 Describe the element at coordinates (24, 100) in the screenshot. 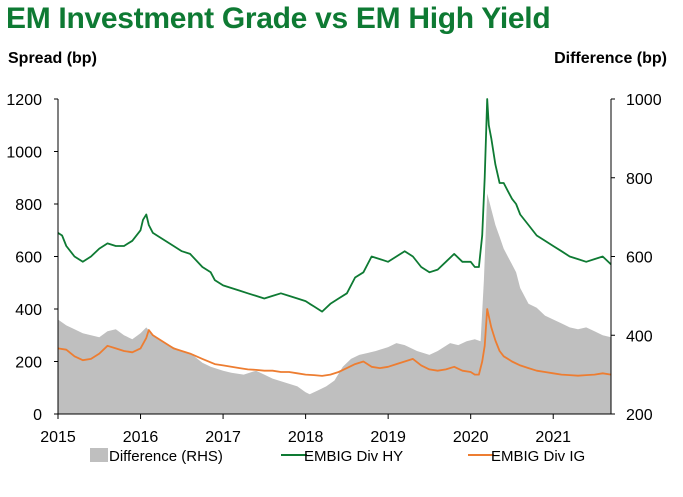

I see `left-y-tick-label: 1200` at that location.